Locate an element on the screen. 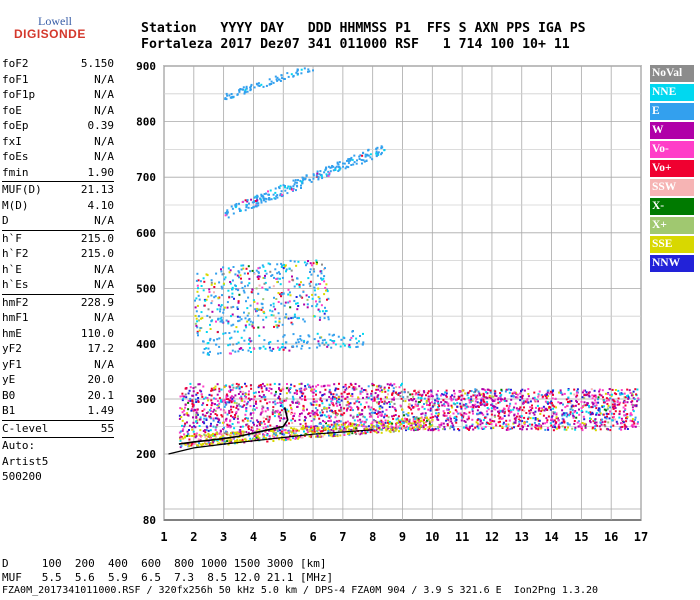  profile-lower-curve is located at coordinates (270, 442).